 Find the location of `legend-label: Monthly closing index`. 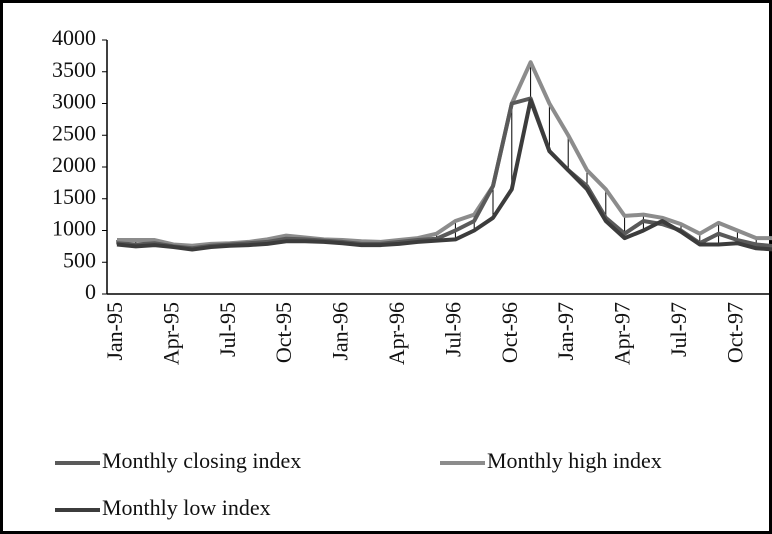

legend-label: Monthly closing index is located at coordinates (201, 460).